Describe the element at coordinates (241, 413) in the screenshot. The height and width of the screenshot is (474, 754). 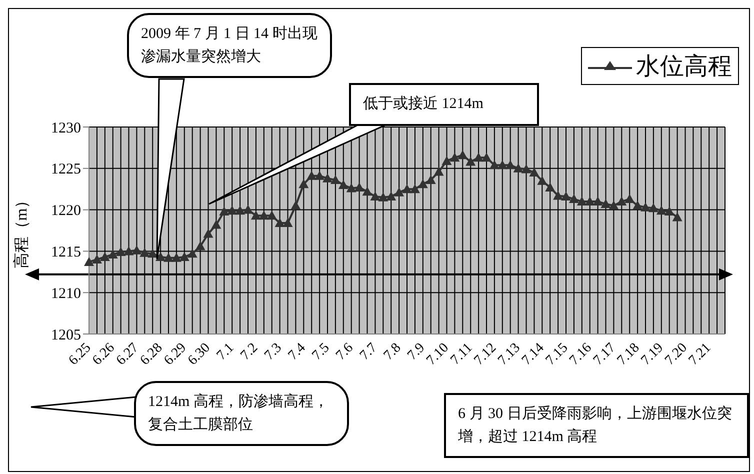
I see `callout-box: 1214m 高程，防渗墙高程，复合土工膜部位` at that location.